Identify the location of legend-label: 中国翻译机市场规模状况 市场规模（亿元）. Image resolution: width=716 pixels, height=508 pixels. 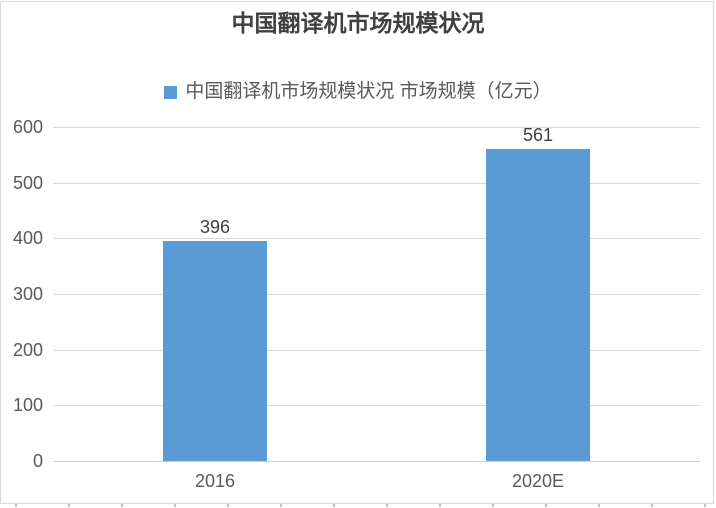
(368, 91).